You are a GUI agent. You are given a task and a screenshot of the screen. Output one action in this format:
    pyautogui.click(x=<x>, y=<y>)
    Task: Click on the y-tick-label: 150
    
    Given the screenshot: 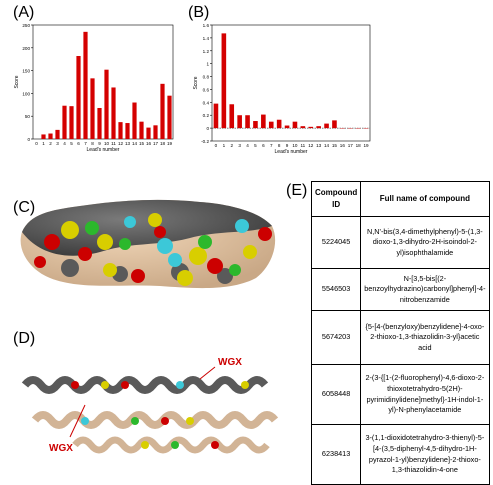 What is the action you would take?
    pyautogui.click(x=26, y=71)
    